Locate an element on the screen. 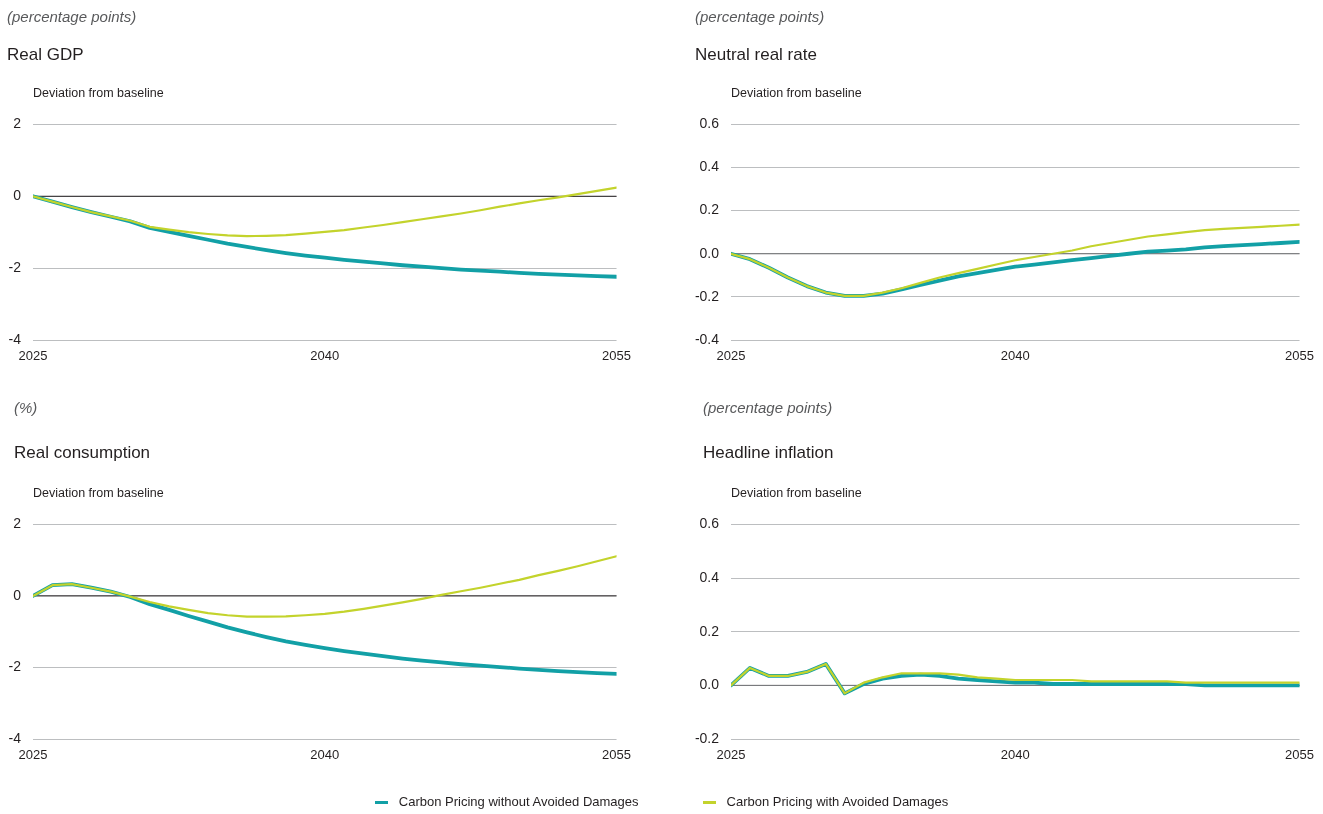 This screenshot has height=814, width=1323. chart-title: Headline inflation is located at coordinates (768, 453).